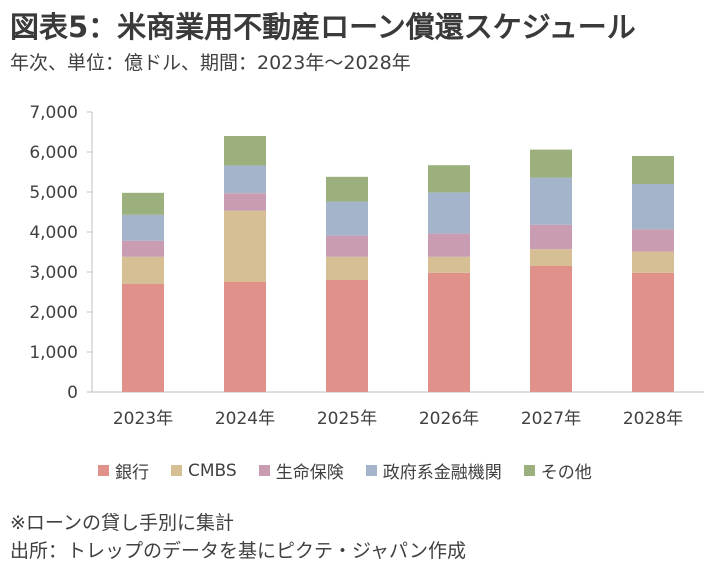 The width and height of the screenshot is (712, 568). What do you see at coordinates (309, 473) in the screenshot?
I see `legend-label: 生命保険` at bounding box center [309, 473].